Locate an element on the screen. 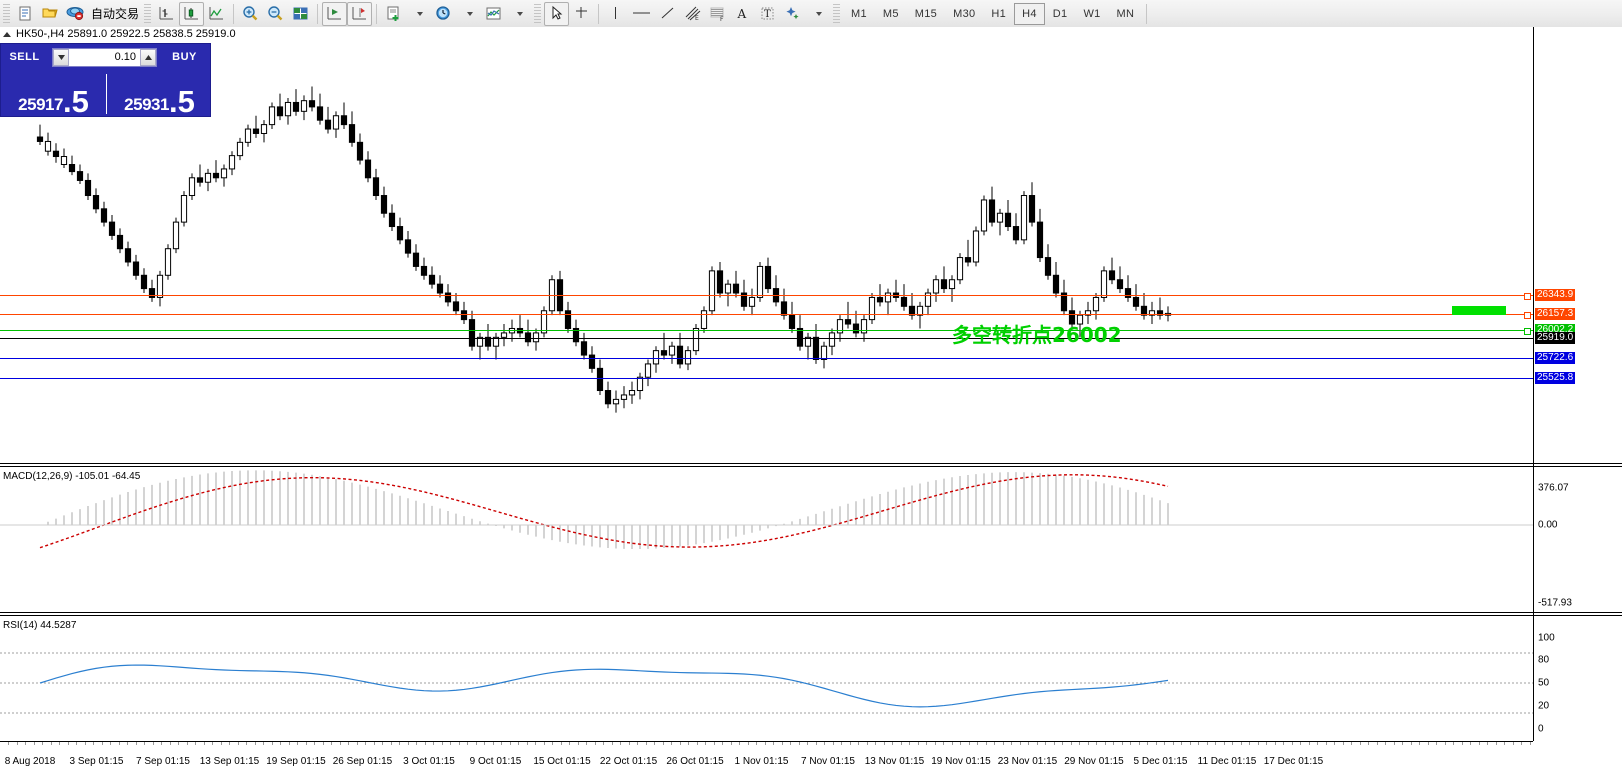 Image resolution: width=1622 pixels, height=768 pixels. timeframe-m5: M5 is located at coordinates (890, 13).